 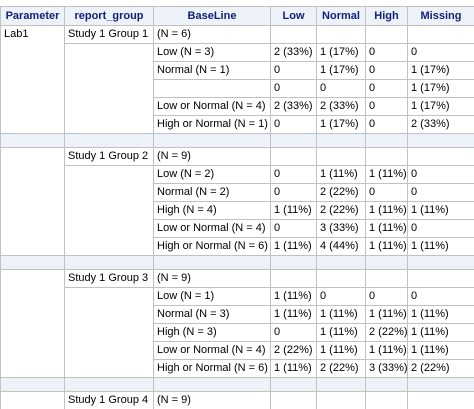 I want to click on table-row-partial: Study 1 Group 4 (N = 9), so click(x=237, y=400).